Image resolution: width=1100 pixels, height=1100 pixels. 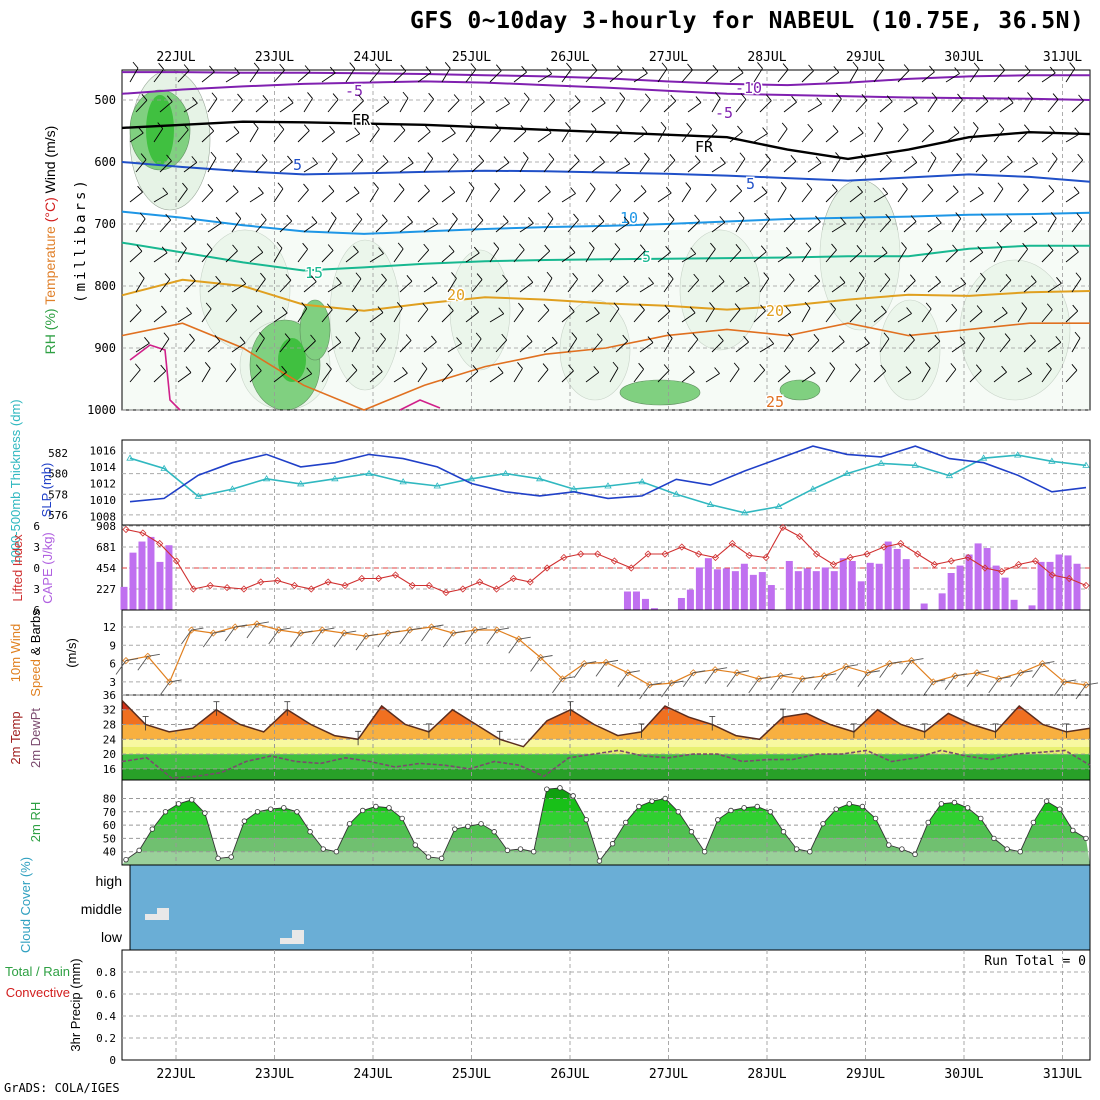 What do you see at coordinates (58, 474) in the screenshot?
I see `y-tick-label: 580` at bounding box center [58, 474].